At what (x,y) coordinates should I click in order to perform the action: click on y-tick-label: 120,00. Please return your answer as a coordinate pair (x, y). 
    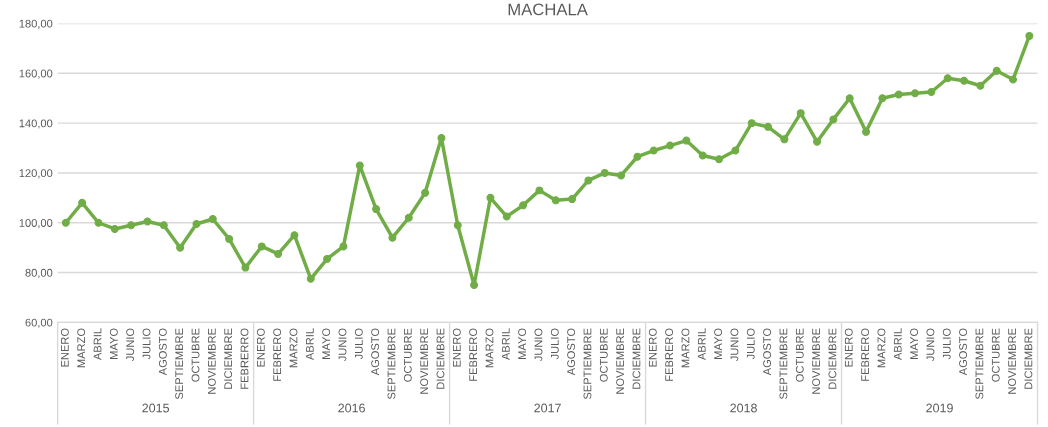
    Looking at the image, I should click on (36, 174).